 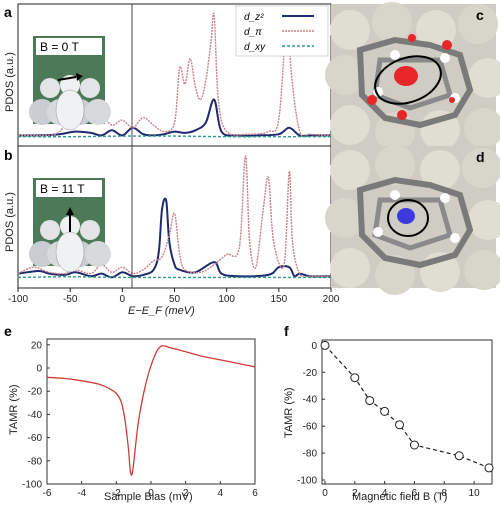 I want to click on panel-f-frame, so click(x=407, y=412).